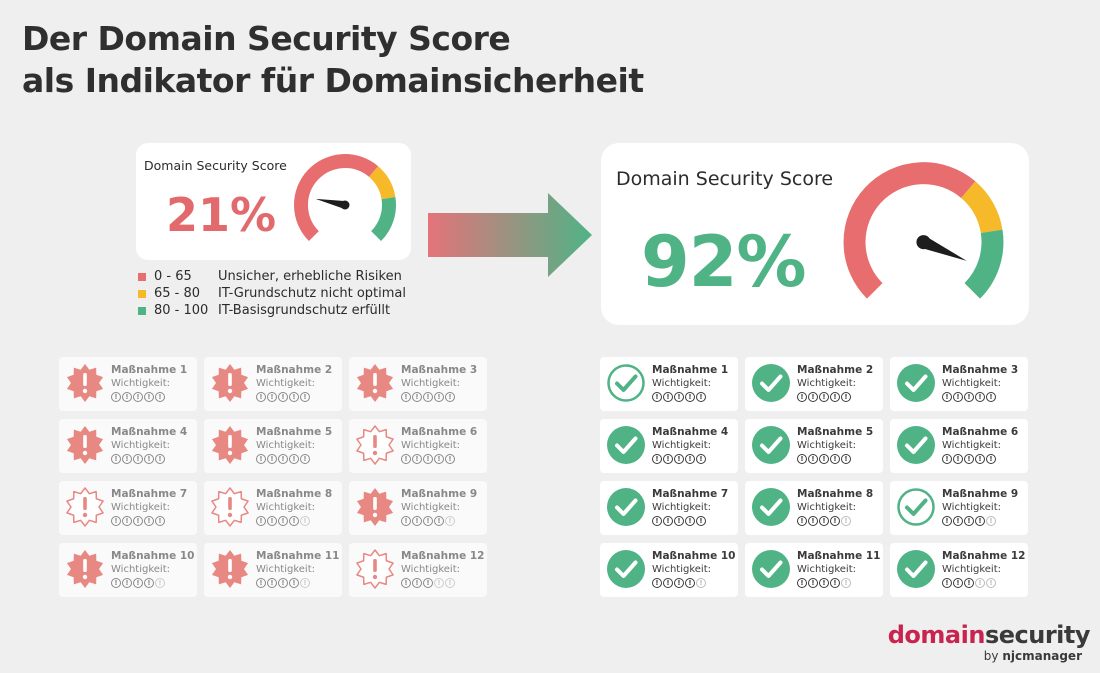 The image size is (1100, 673). Describe the element at coordinates (980, 494) in the screenshot. I see `measure-name: Maßnahme 9` at that location.